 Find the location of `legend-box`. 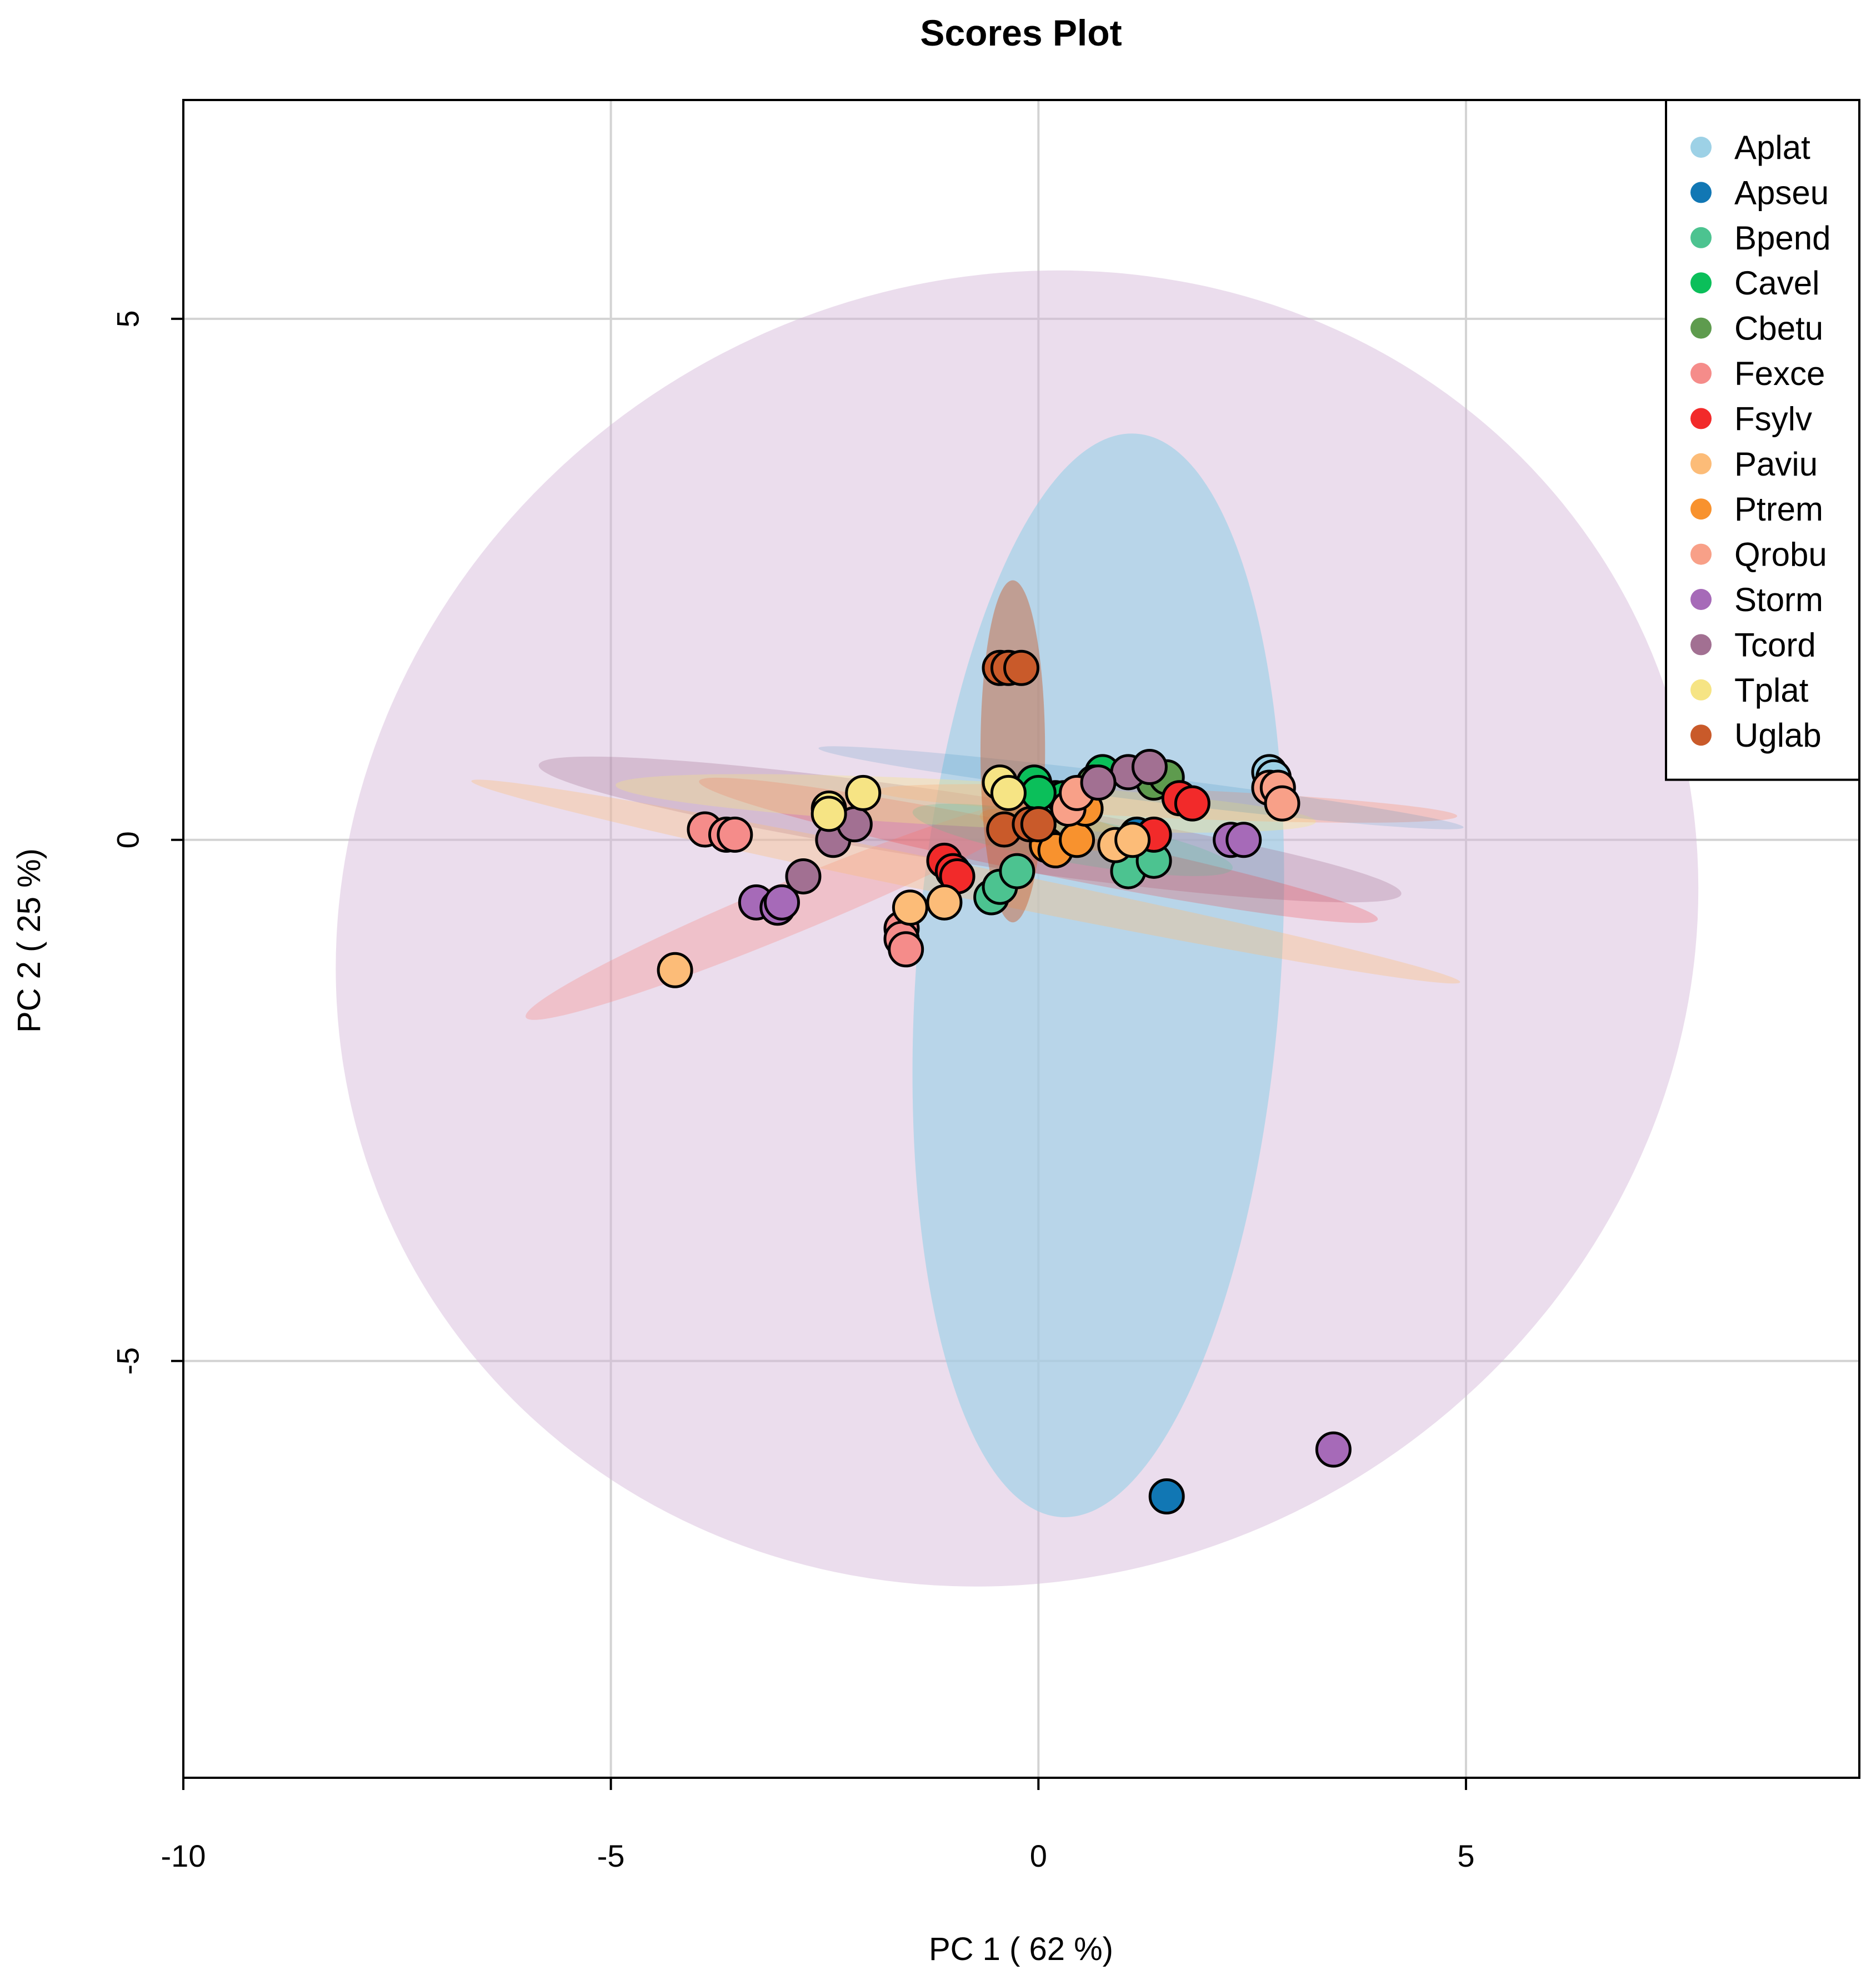

legend-box is located at coordinates (1762, 440).